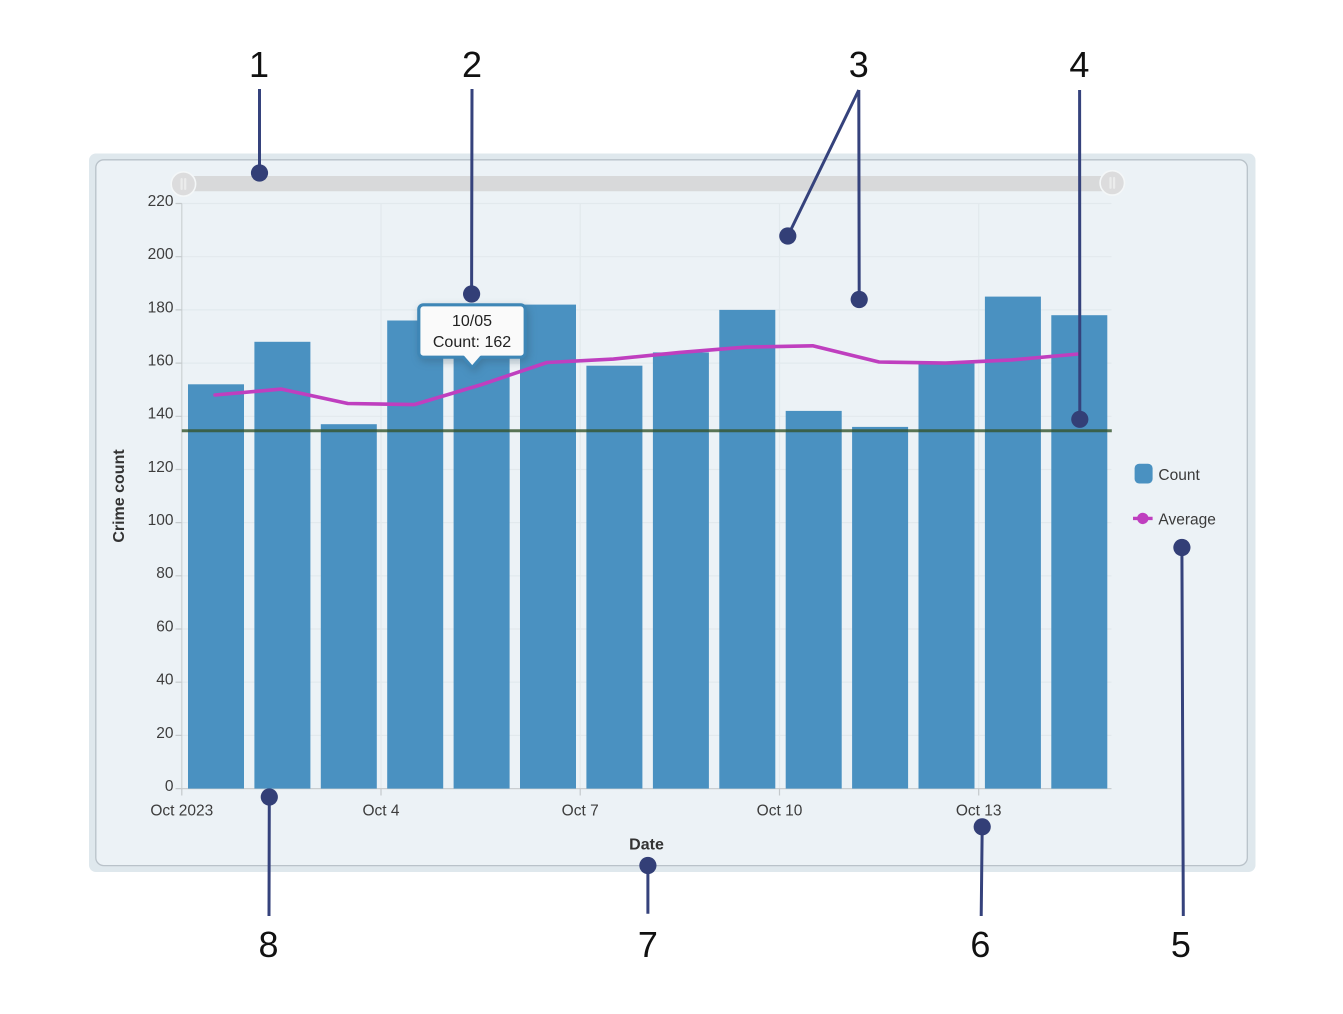 This screenshot has height=1014, width=1343. I want to click on svg-text: Oct 10, so click(780, 811).